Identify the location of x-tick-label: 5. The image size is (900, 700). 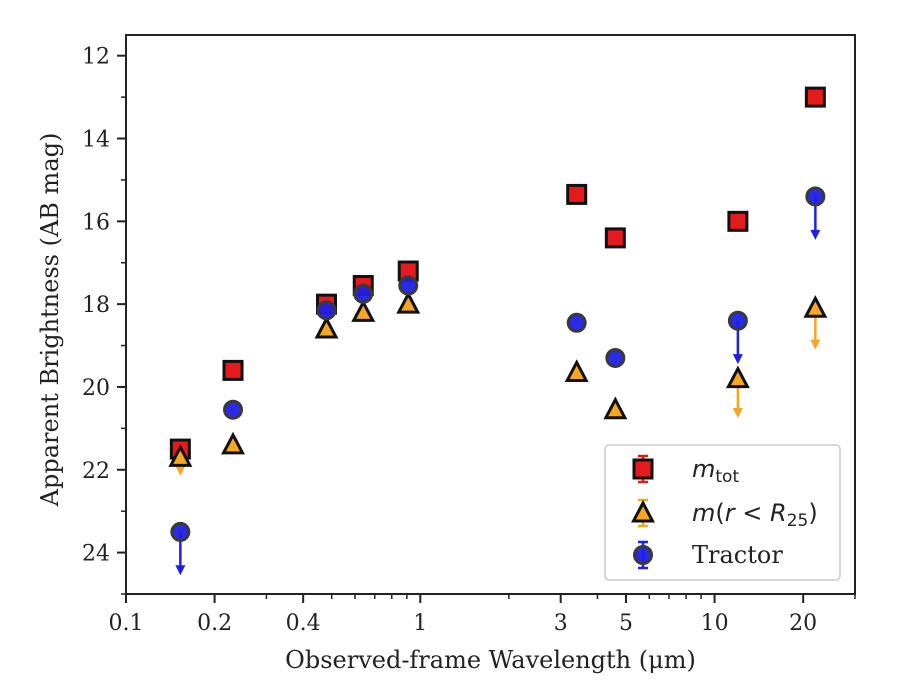
(626, 623).